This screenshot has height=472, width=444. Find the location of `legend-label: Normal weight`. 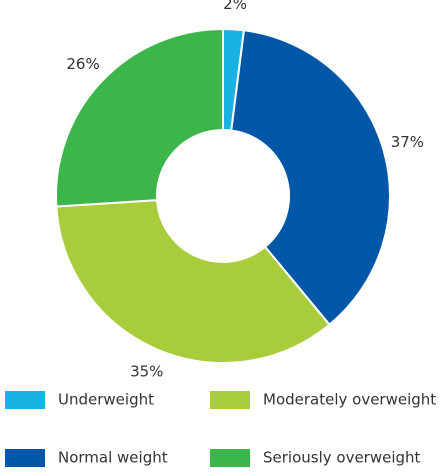

legend-label: Normal weight is located at coordinates (113, 458).